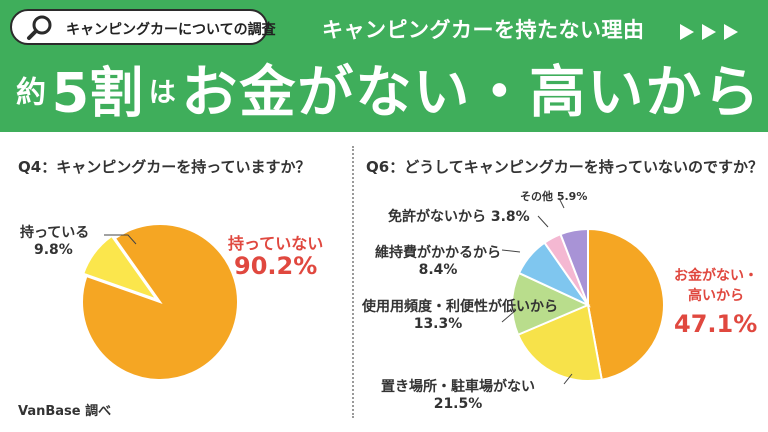 This screenshot has width=768, height=432. What do you see at coordinates (568, 379) in the screenshot?
I see `q6-leader-parking` at bounding box center [568, 379].